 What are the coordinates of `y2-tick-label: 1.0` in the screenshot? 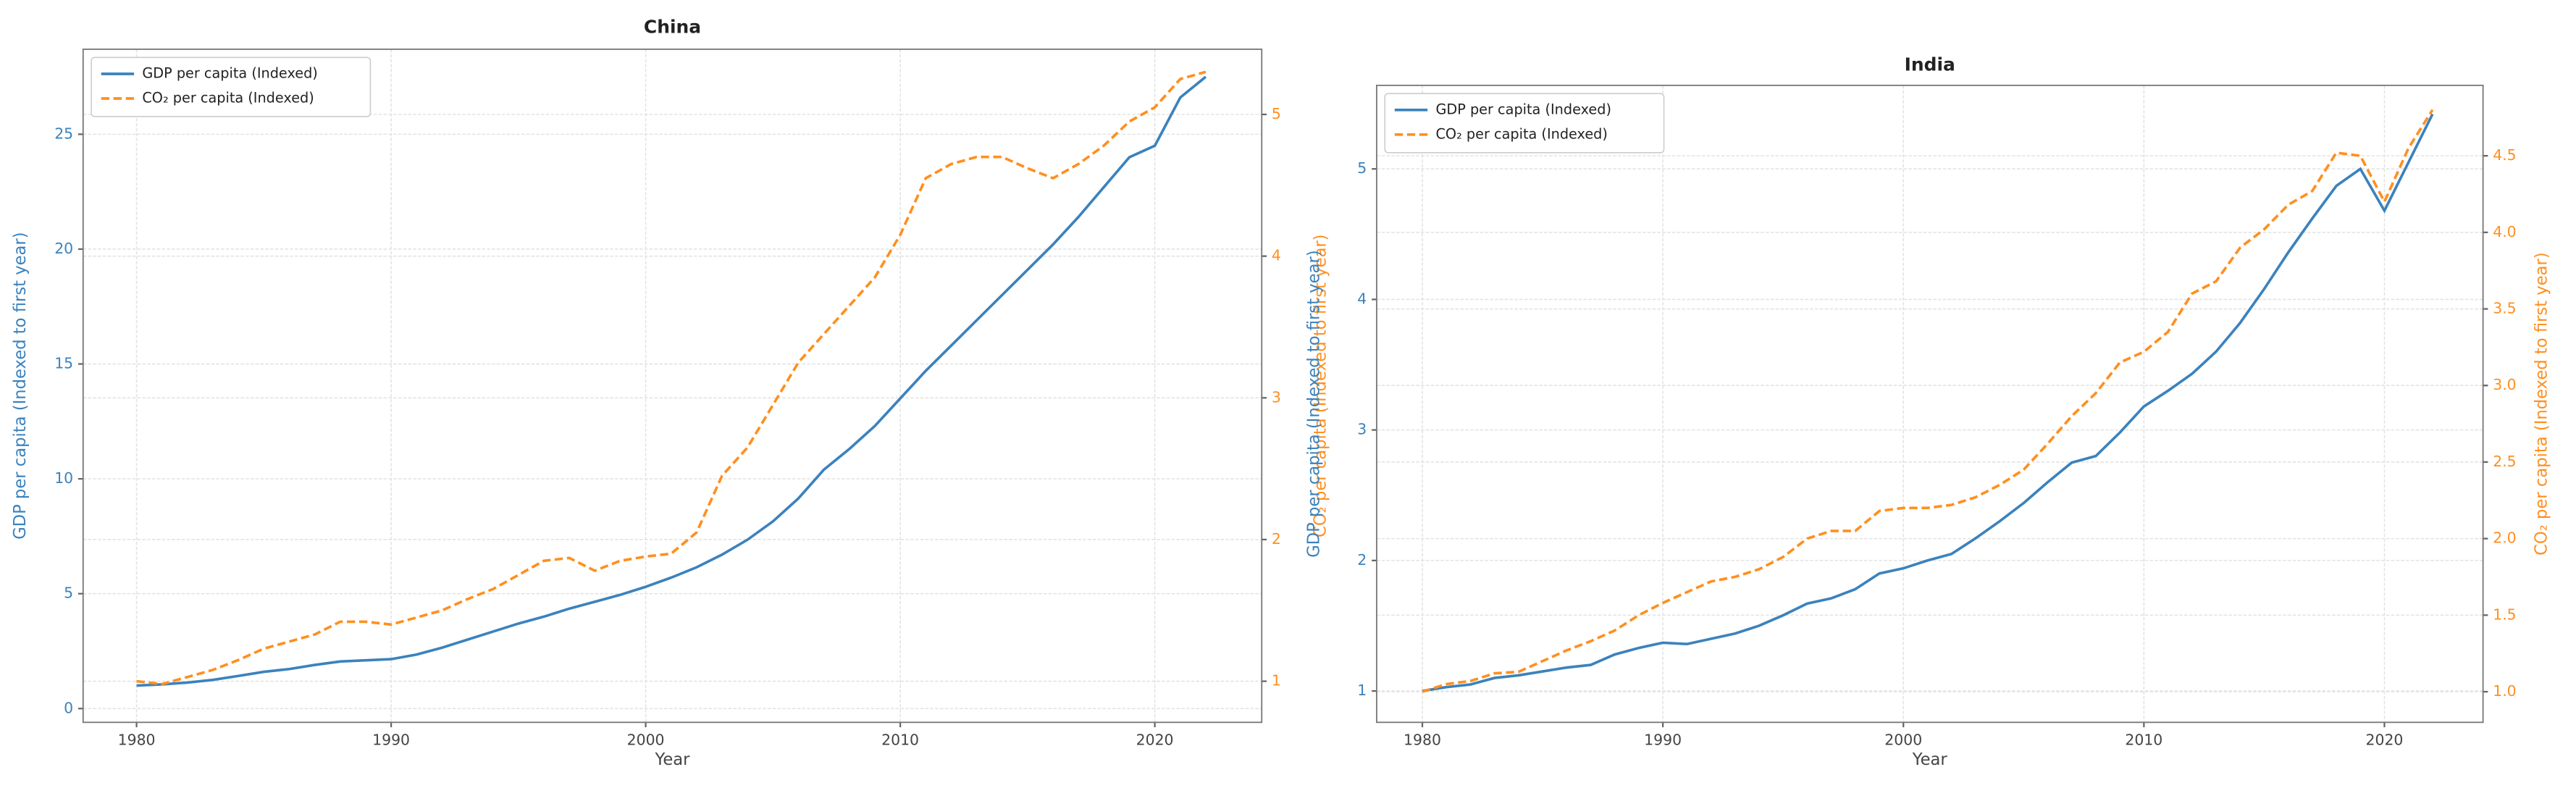 It's located at (2504, 691).